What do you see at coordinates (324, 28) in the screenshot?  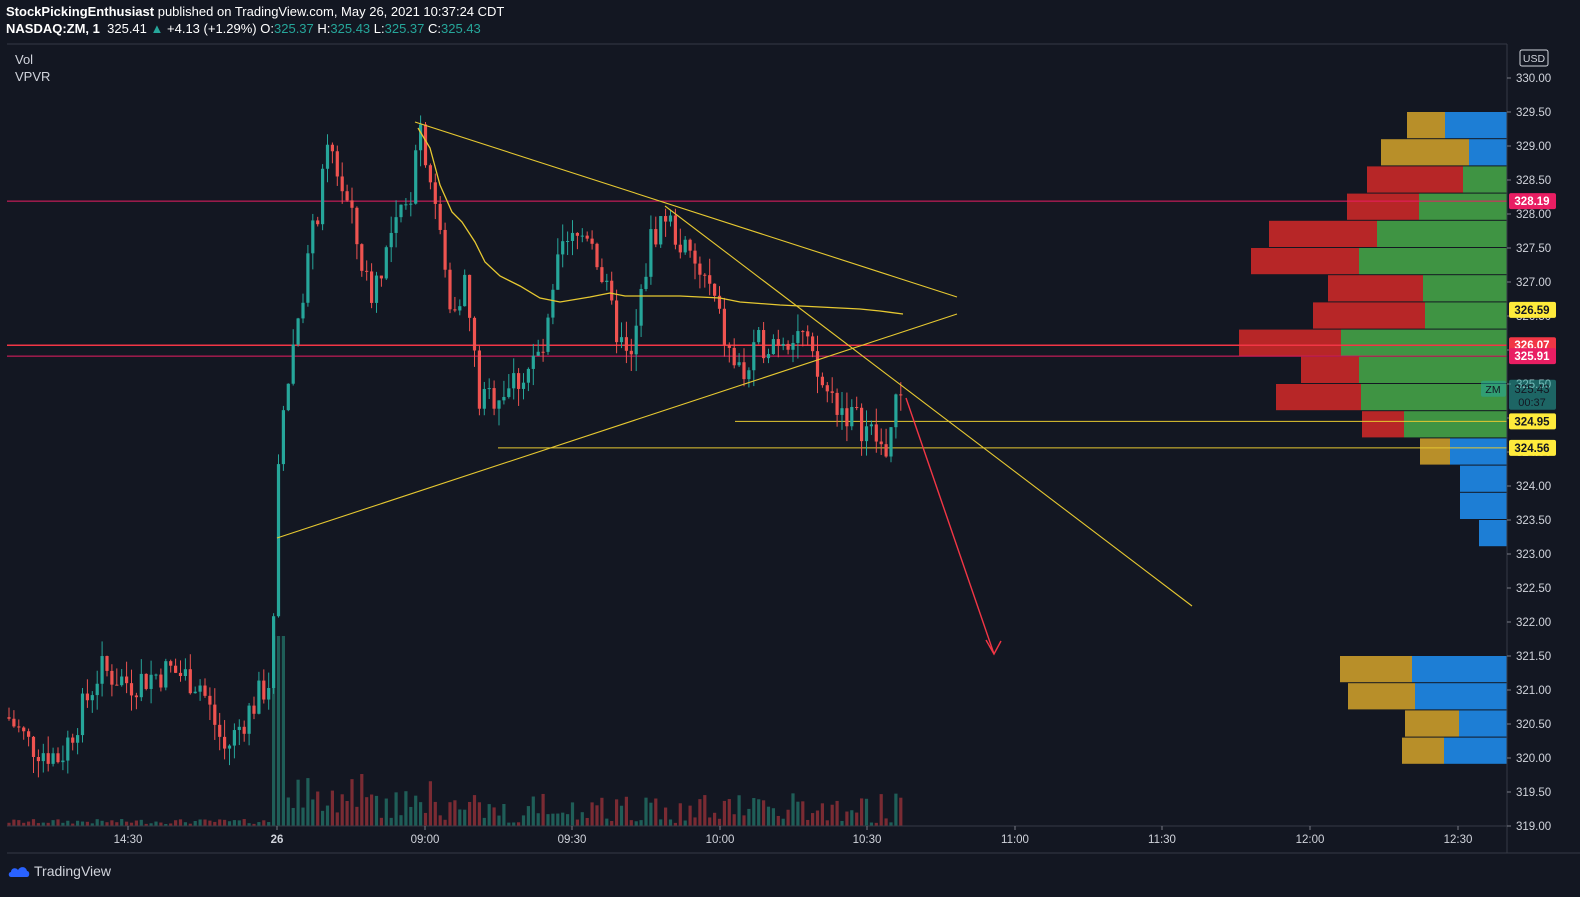 I see `high-label: H:` at bounding box center [324, 28].